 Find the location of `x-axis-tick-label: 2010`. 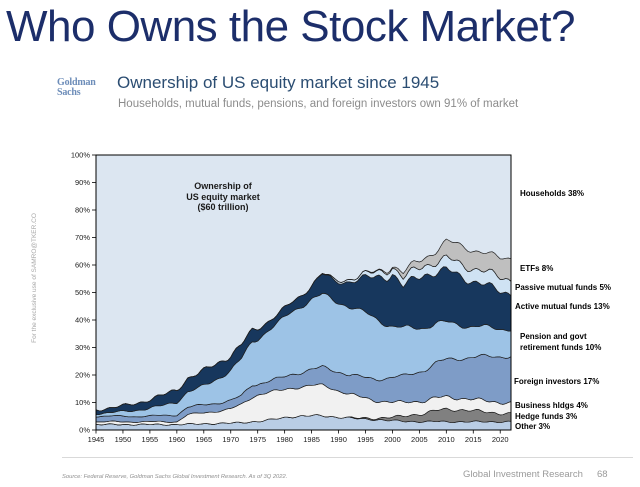

x-axis-tick-label: 2010 is located at coordinates (446, 439).